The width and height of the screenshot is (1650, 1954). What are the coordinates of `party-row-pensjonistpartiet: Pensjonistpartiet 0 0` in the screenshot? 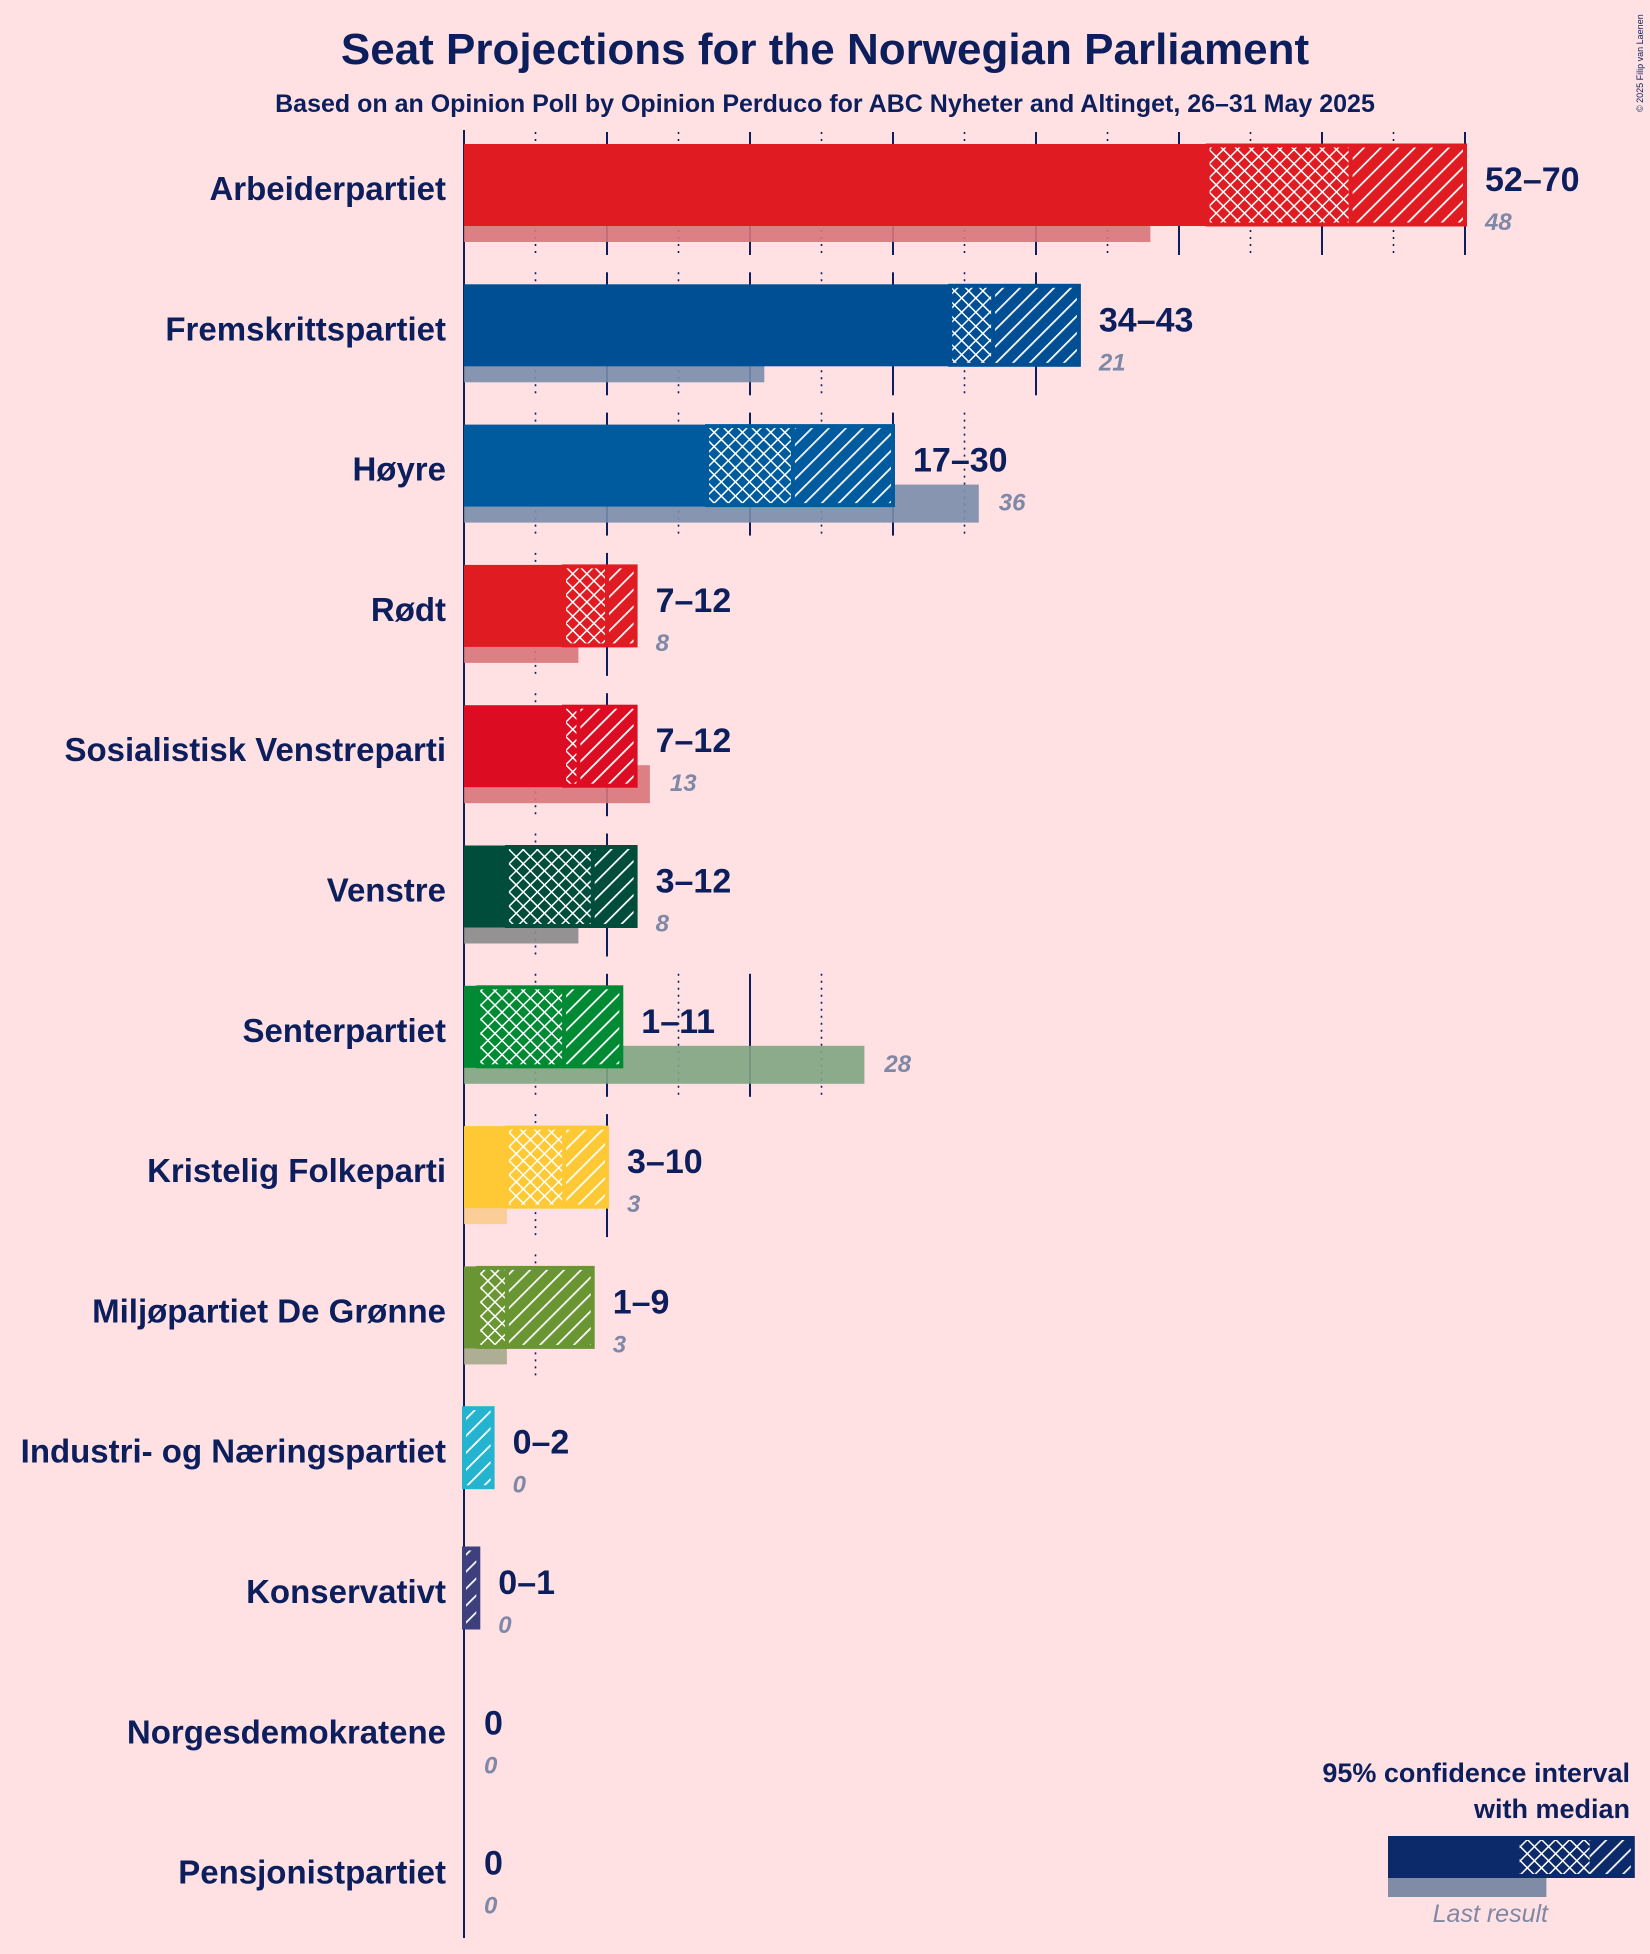 It's located at (340, 1882).